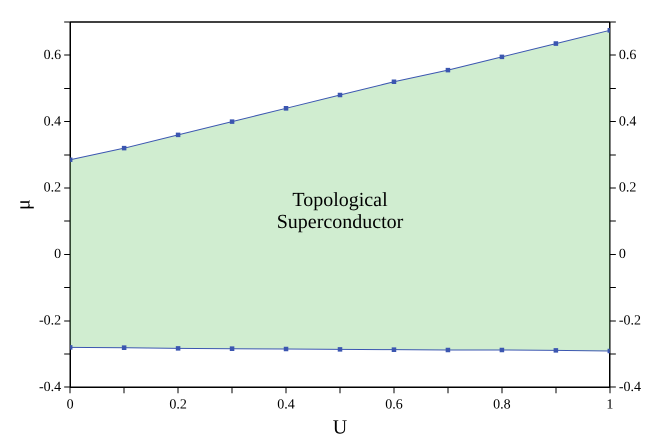 The height and width of the screenshot is (448, 656). I want to click on x-tick-label: 0.8, so click(502, 404).